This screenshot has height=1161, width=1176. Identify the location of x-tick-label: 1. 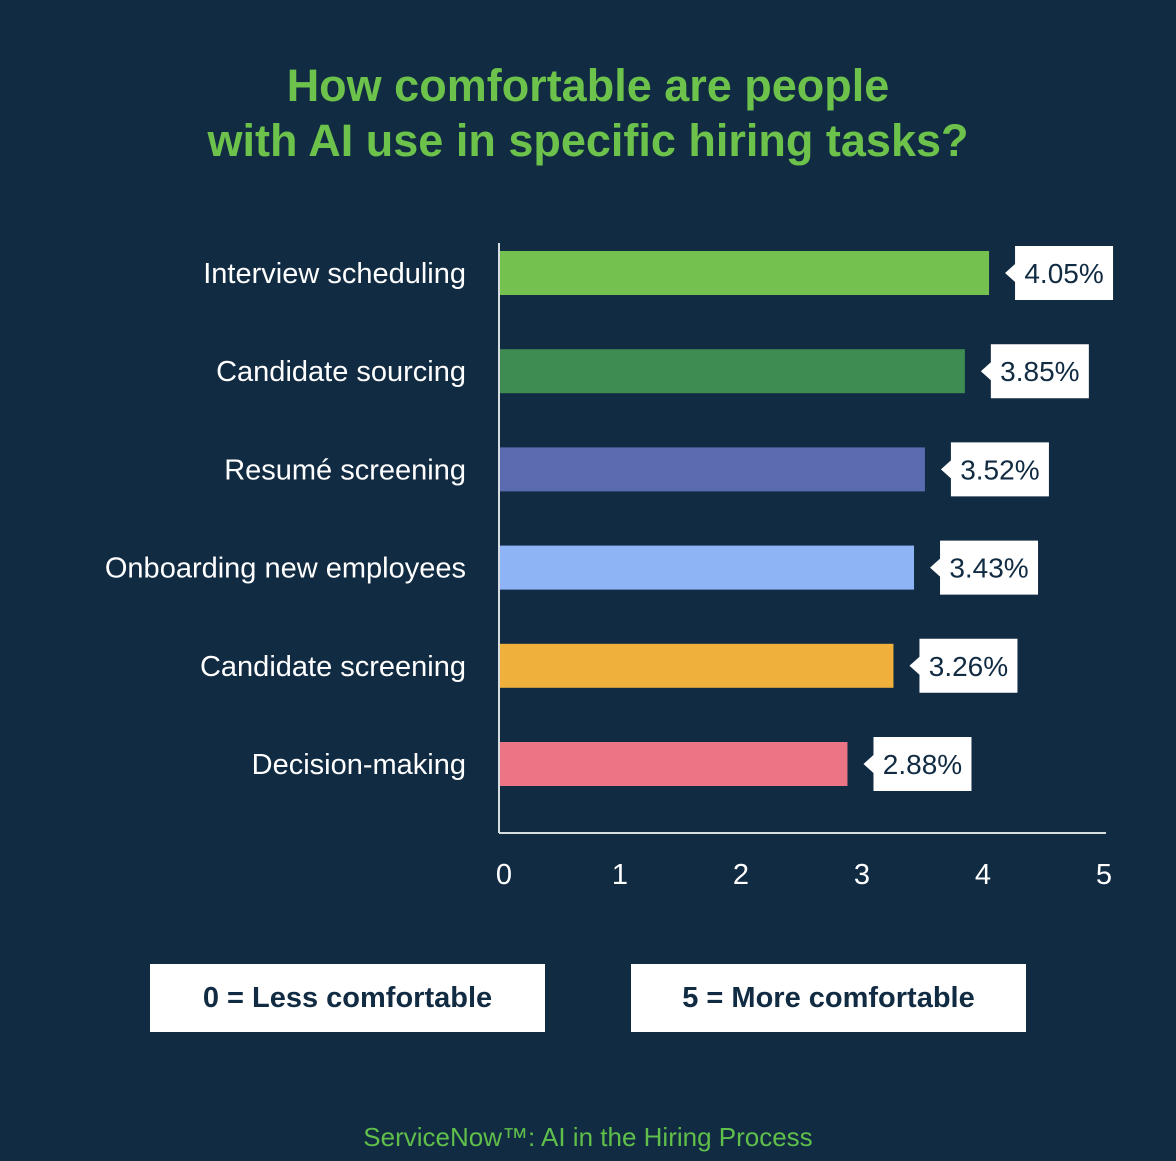
(620, 875).